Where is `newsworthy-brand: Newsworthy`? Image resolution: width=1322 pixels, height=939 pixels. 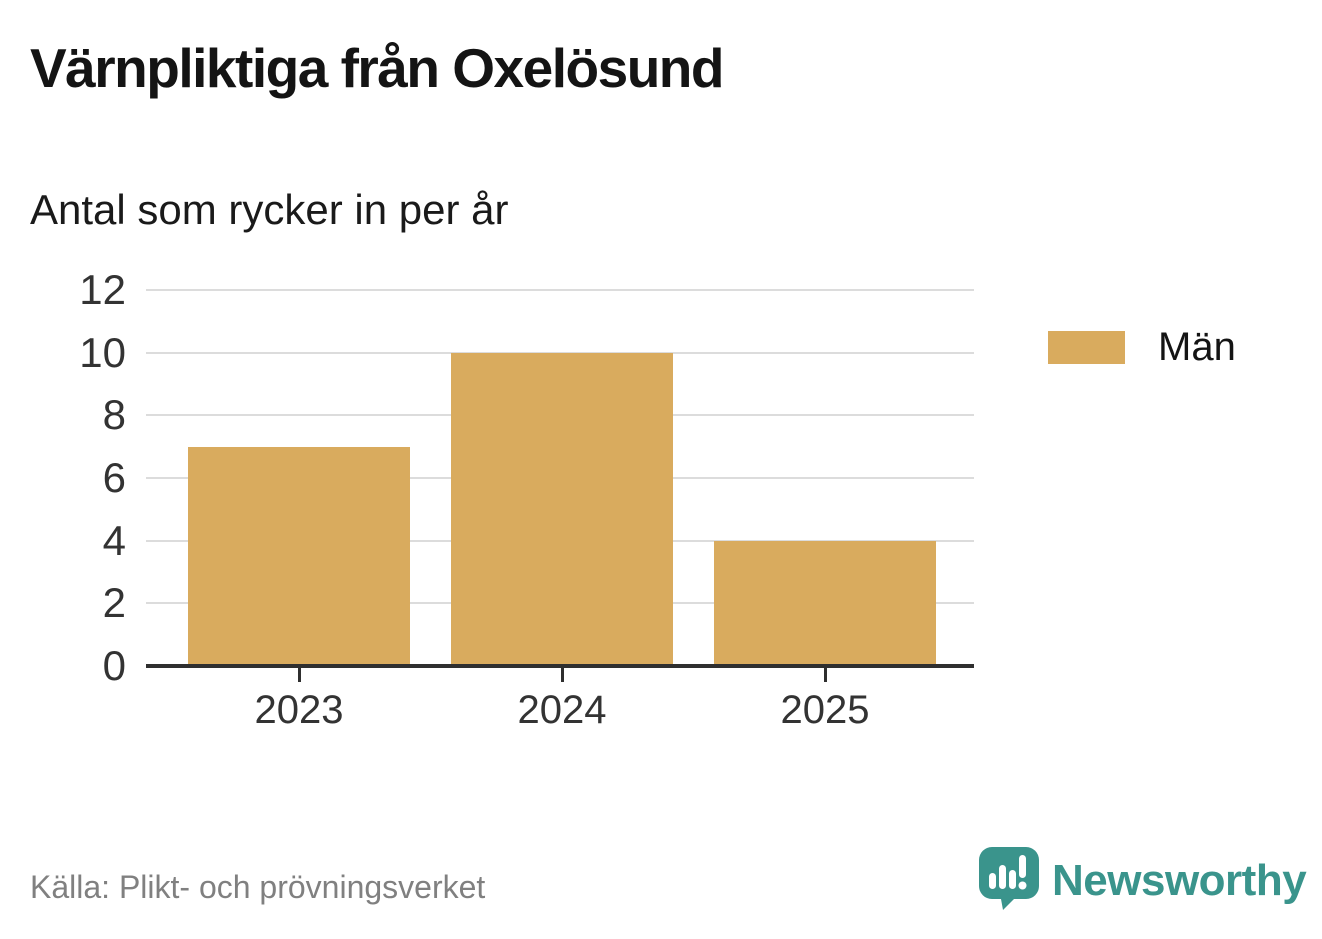
newsworthy-brand: Newsworthy is located at coordinates (1142, 880).